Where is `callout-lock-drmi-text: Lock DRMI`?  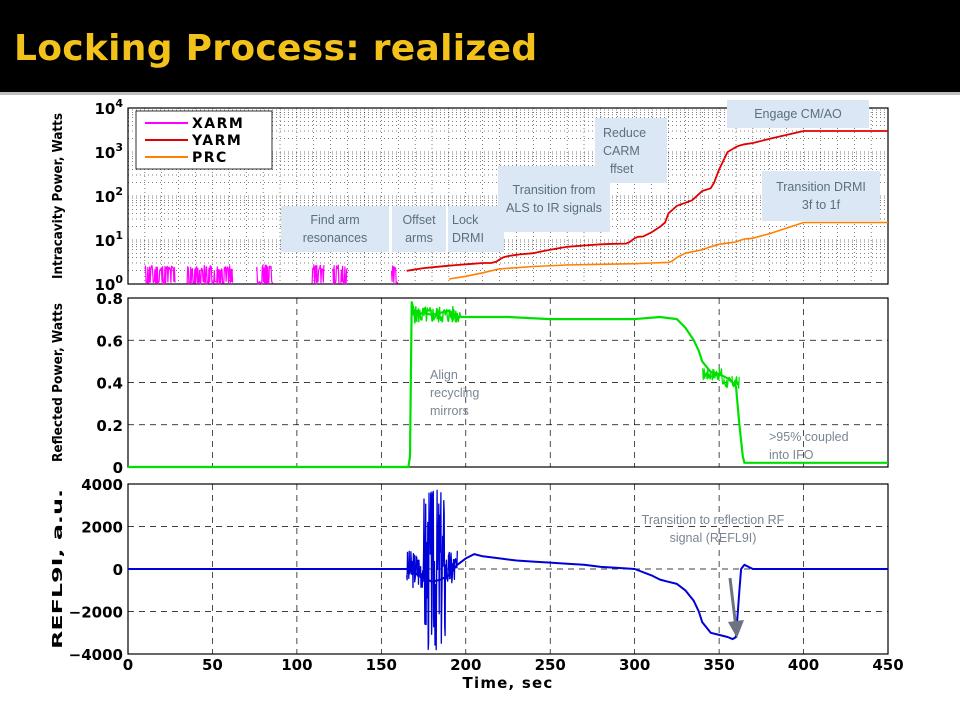
callout-lock-drmi-text: Lock DRMI is located at coordinates (468, 229).